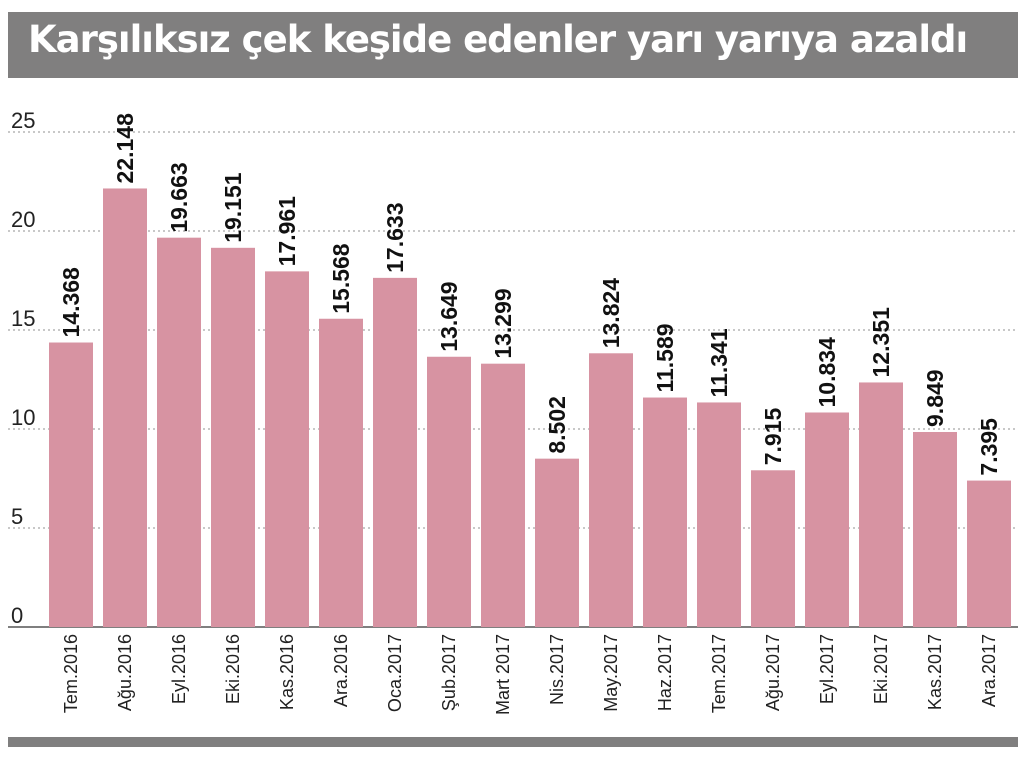  Describe the element at coordinates (827, 669) in the screenshot. I see `category-label: Eyl.2017` at that location.